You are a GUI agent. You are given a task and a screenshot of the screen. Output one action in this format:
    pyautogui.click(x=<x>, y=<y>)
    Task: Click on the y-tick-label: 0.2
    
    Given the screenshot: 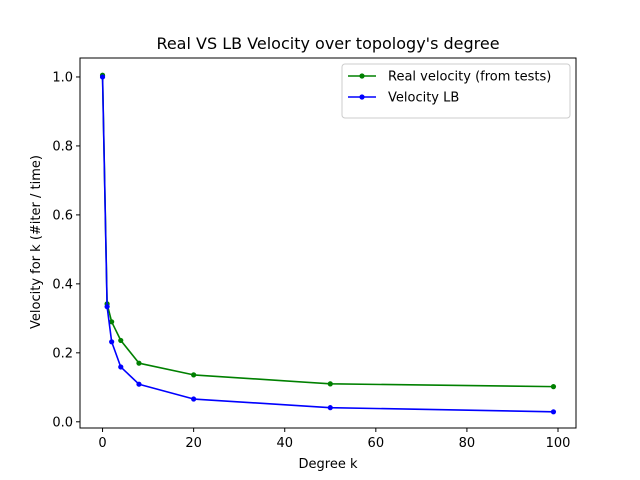 What is the action you would take?
    pyautogui.click(x=62, y=353)
    